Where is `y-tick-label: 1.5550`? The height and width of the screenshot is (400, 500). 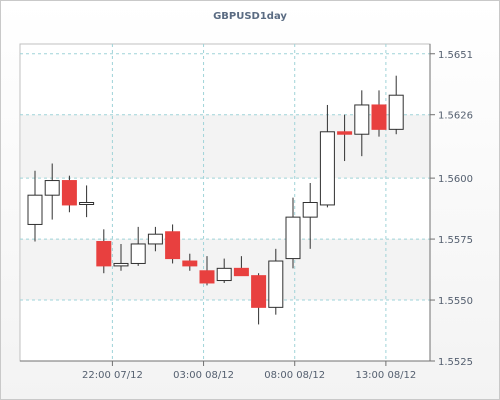
y-tick-label: 1.5550 is located at coordinates (455, 301).